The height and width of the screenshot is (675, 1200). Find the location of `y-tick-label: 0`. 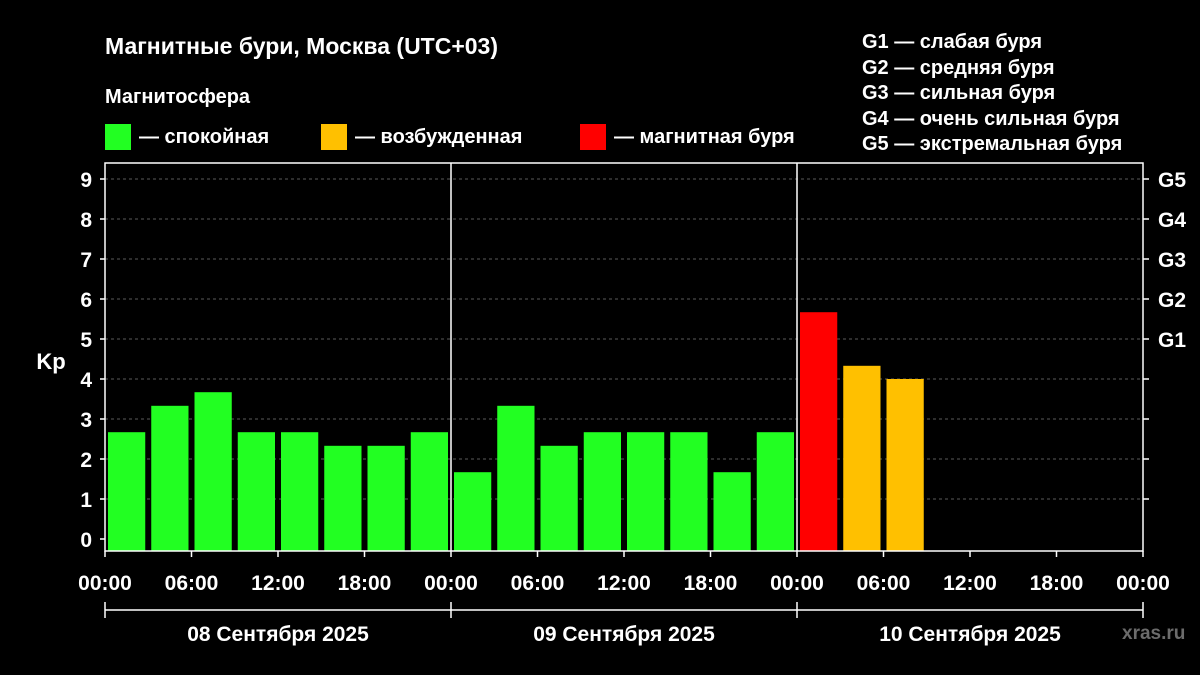

y-tick-label: 0 is located at coordinates (86, 540).